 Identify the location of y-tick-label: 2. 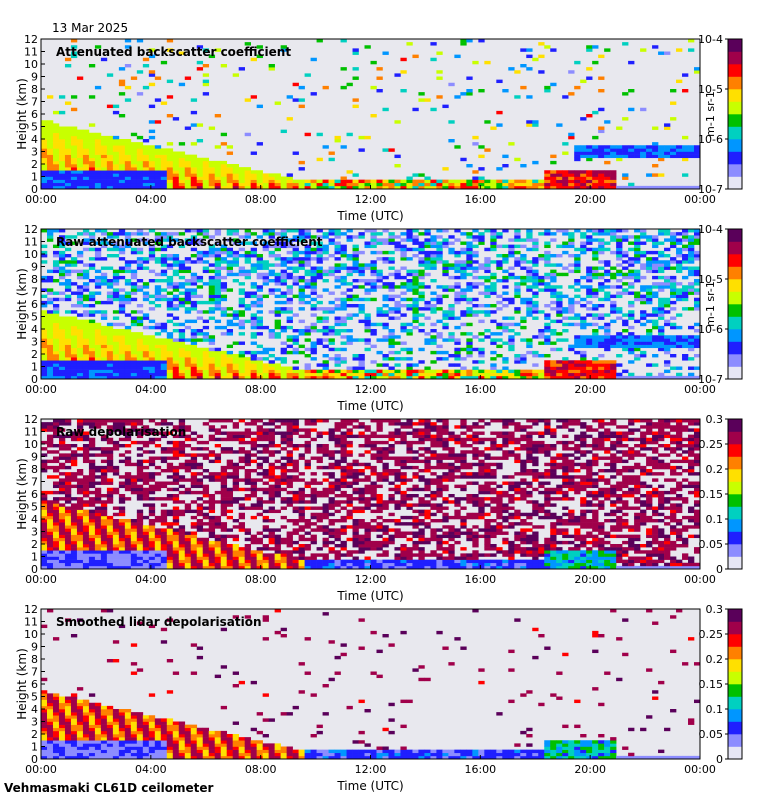
(34, 164).